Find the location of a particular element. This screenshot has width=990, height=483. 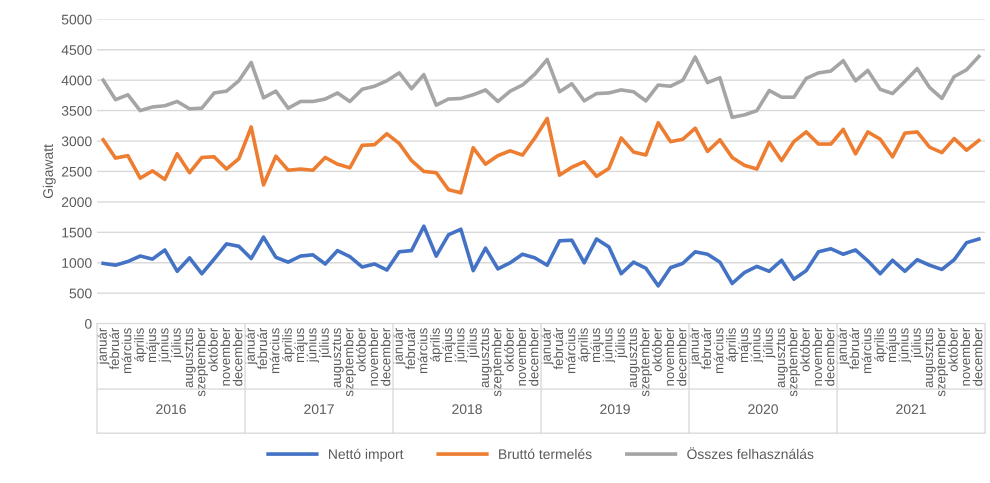

y-tick-label: 2500 is located at coordinates (77, 171).